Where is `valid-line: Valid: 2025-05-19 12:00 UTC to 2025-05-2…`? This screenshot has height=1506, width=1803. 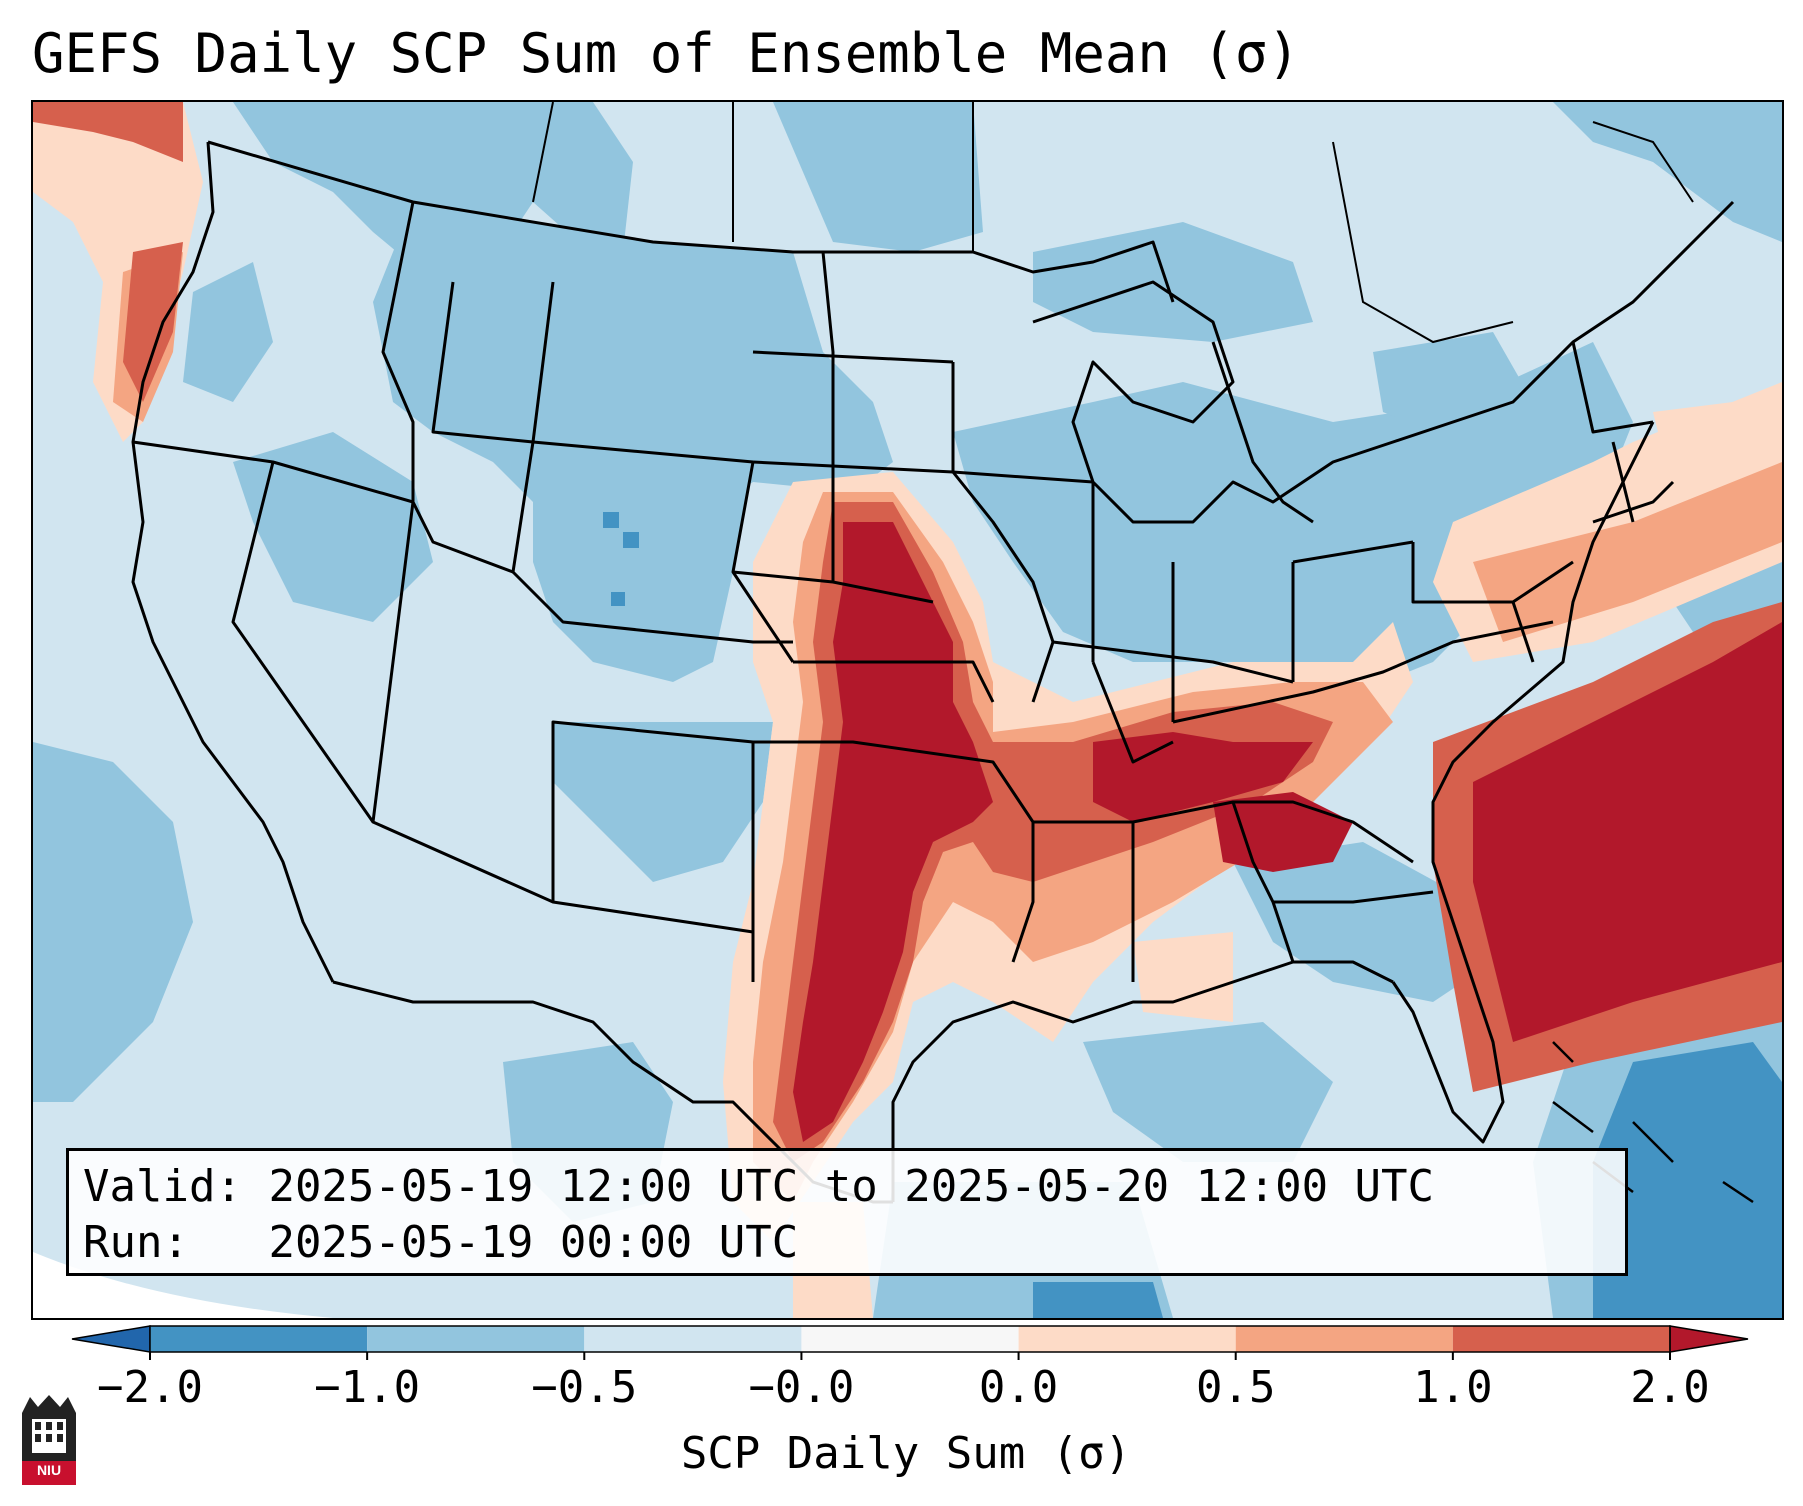
valid-line: Valid: 2025-05-19 12:00 UTC to 2025-05-2… is located at coordinates (847, 1187).